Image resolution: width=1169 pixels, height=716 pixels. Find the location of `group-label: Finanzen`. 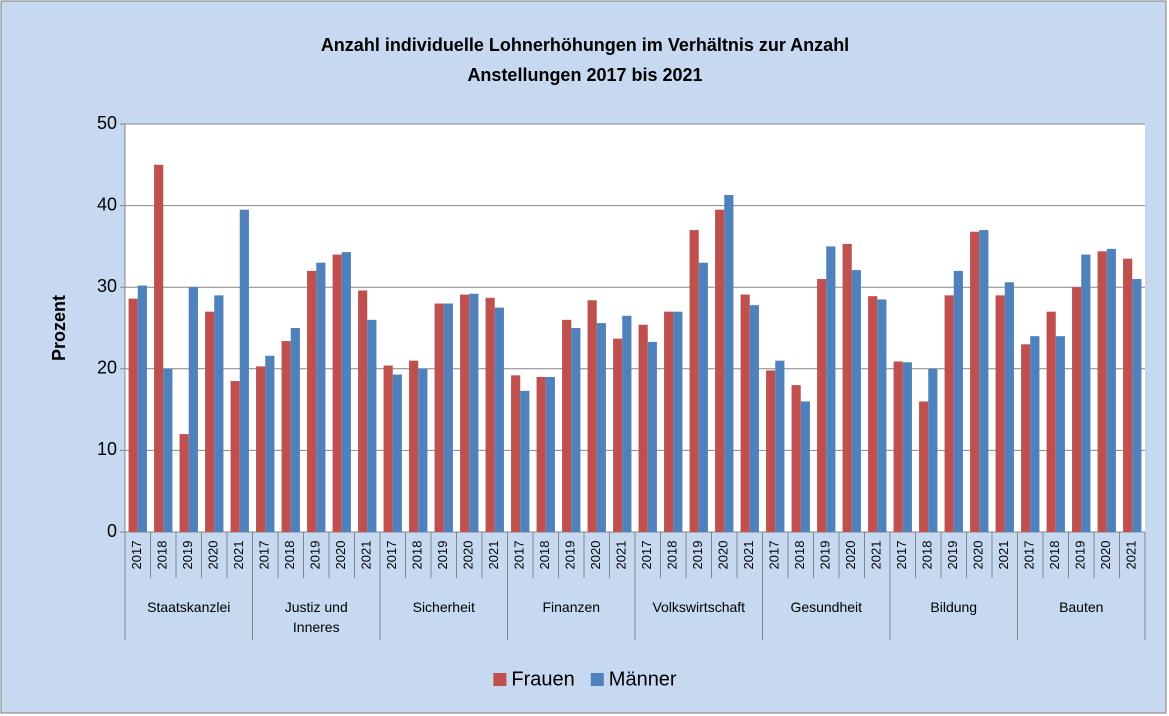

group-label: Finanzen is located at coordinates (571, 607).